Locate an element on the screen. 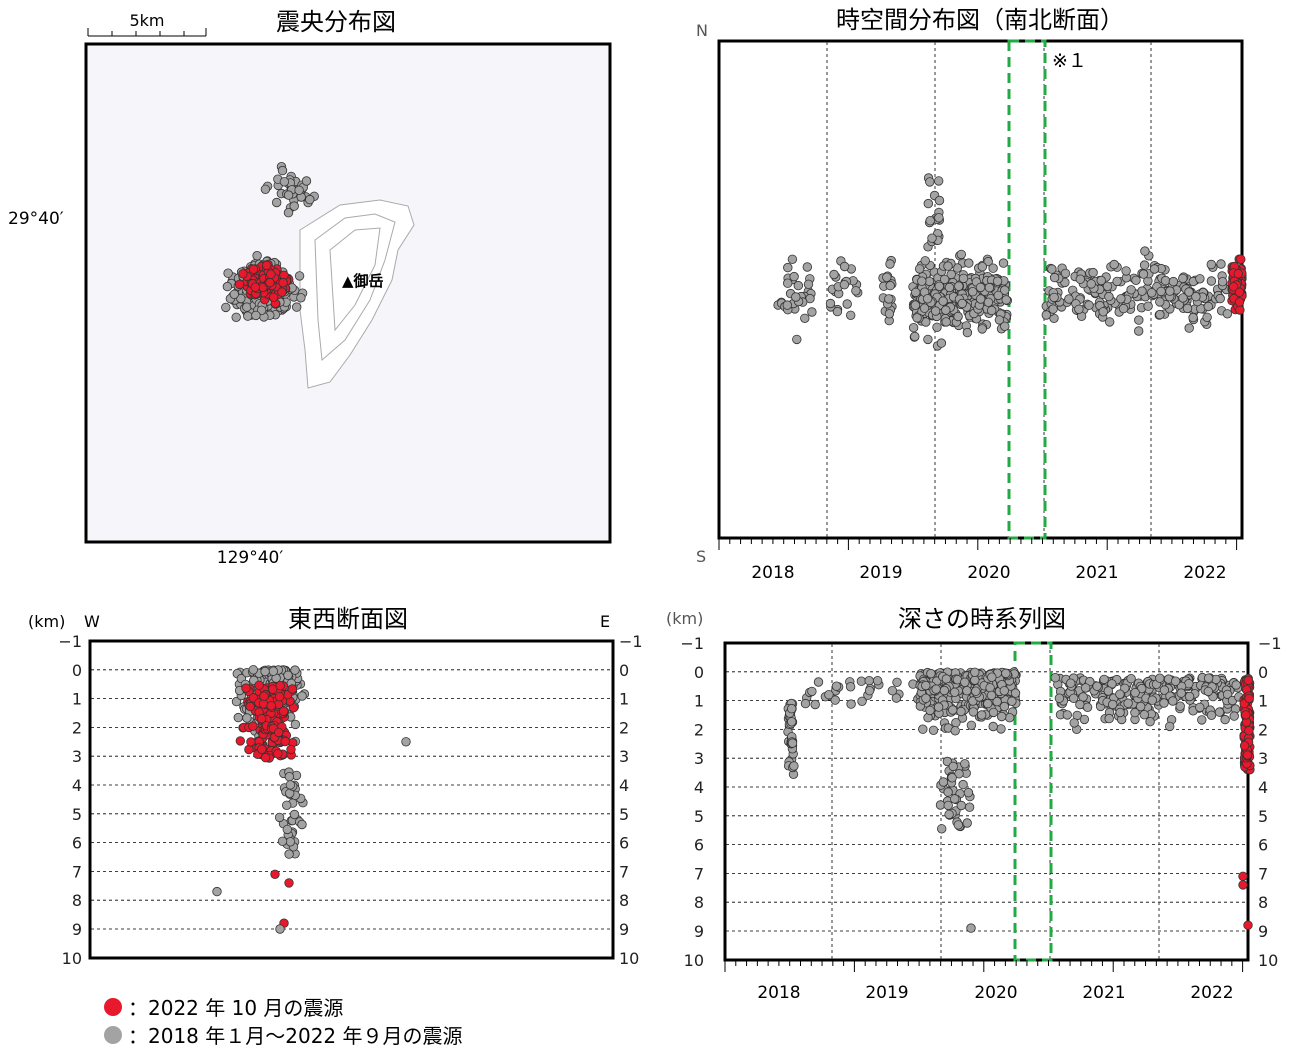 Image resolution: width=1293 pixels, height=1049 pixels. depth-tick-label-right: 0 is located at coordinates (624, 670).